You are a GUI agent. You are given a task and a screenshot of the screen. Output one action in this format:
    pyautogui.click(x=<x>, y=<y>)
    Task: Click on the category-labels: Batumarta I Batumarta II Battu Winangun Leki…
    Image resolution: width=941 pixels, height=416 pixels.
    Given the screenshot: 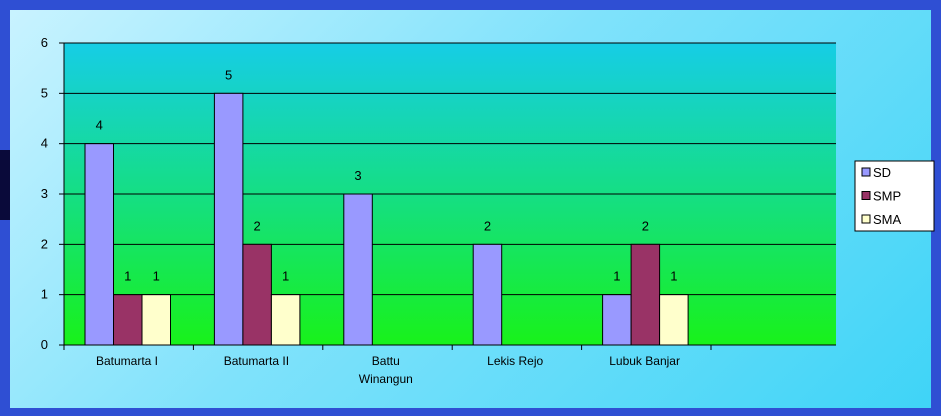 What is the action you would take?
    pyautogui.click(x=388, y=370)
    